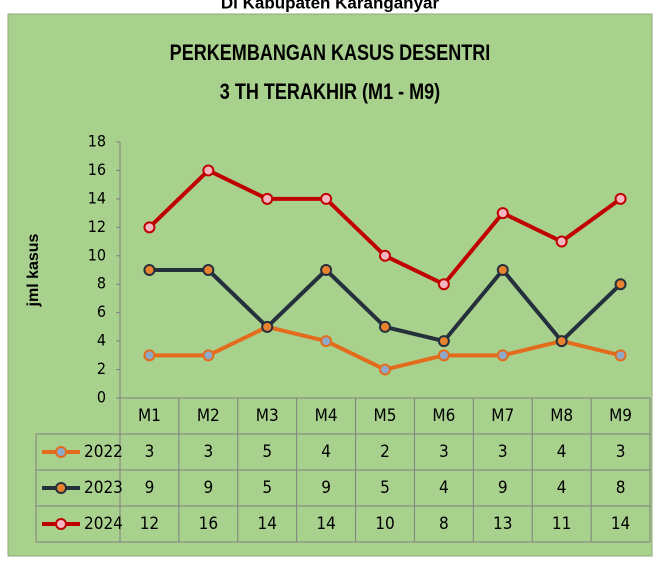  Describe the element at coordinates (149, 416) in the screenshot. I see `x-tick-label: M1` at that location.